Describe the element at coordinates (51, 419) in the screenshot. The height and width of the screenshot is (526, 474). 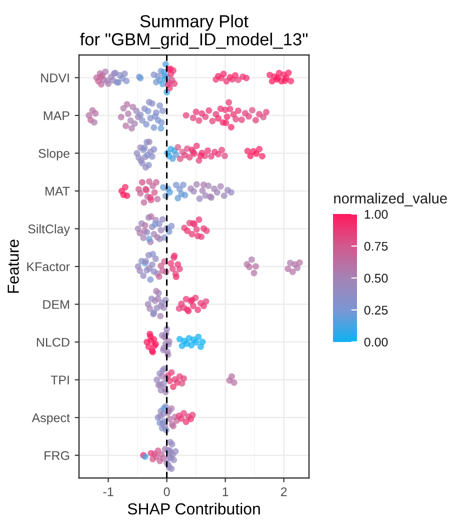
I see `y-tick-label: Aspect` at that location.